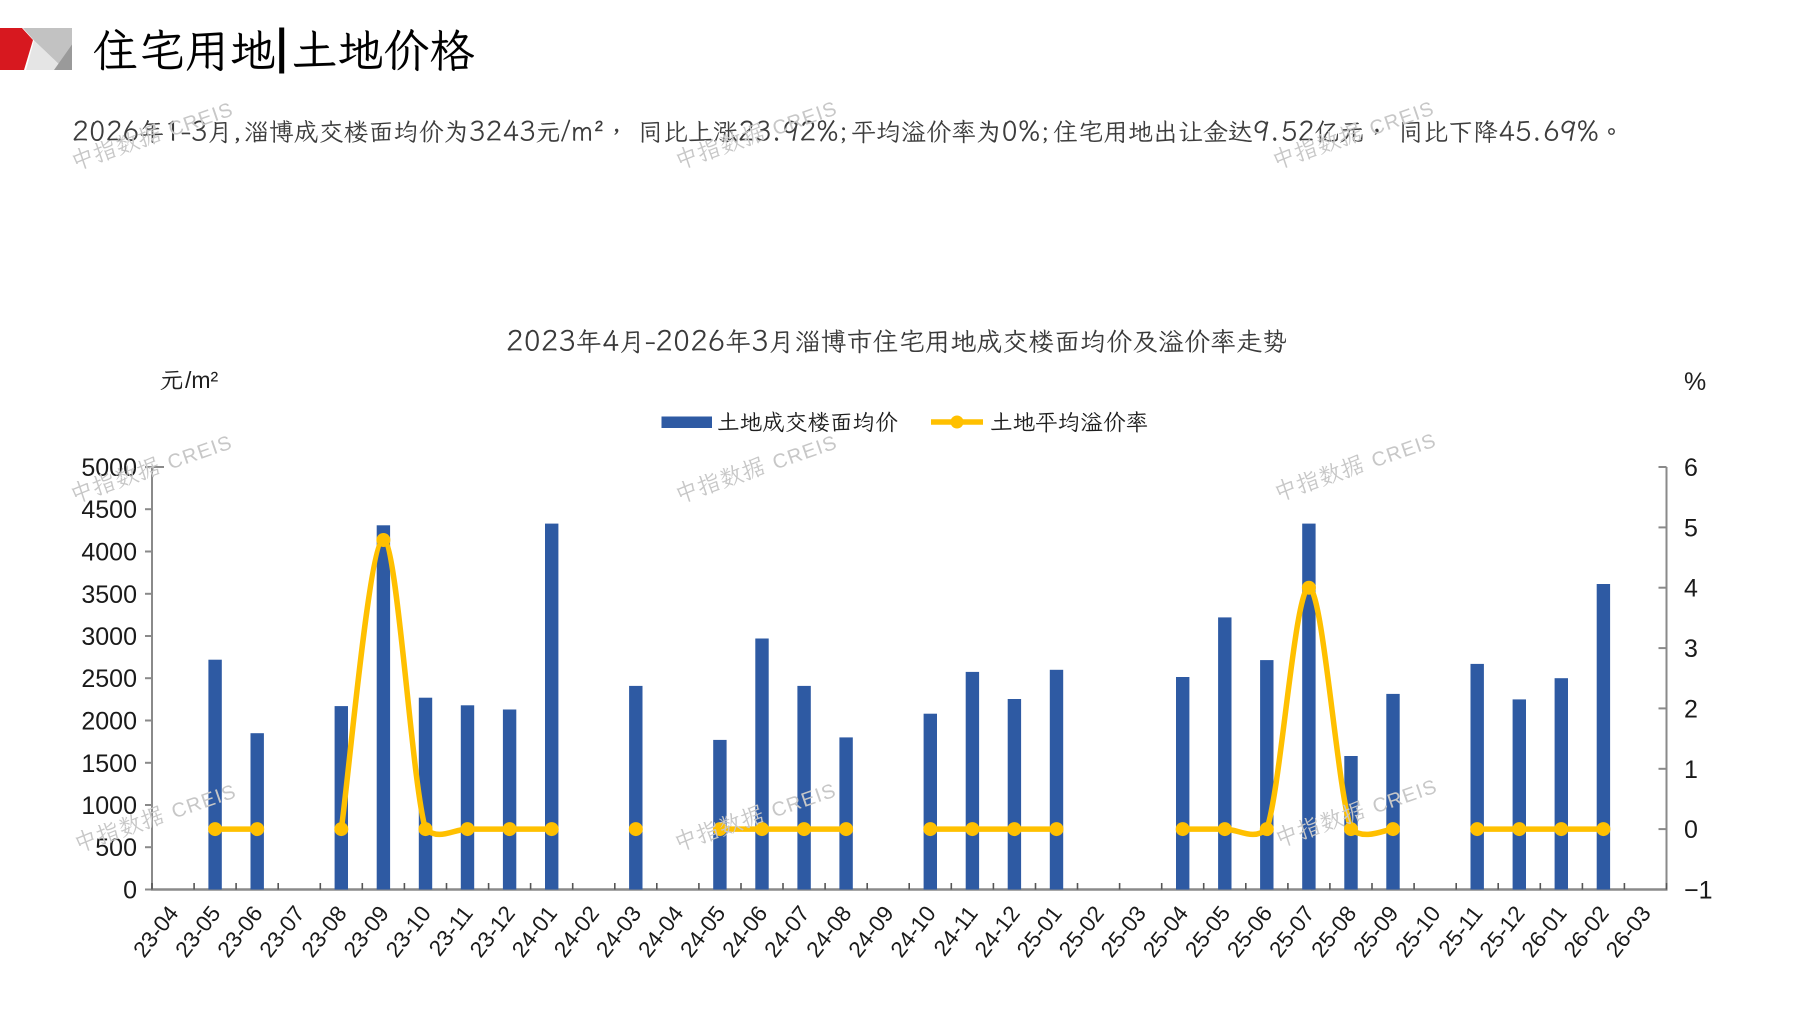 This screenshot has height=1010, width=1797. What do you see at coordinates (1698, 891) in the screenshot?
I see `svg-text: −1` at bounding box center [1698, 891].